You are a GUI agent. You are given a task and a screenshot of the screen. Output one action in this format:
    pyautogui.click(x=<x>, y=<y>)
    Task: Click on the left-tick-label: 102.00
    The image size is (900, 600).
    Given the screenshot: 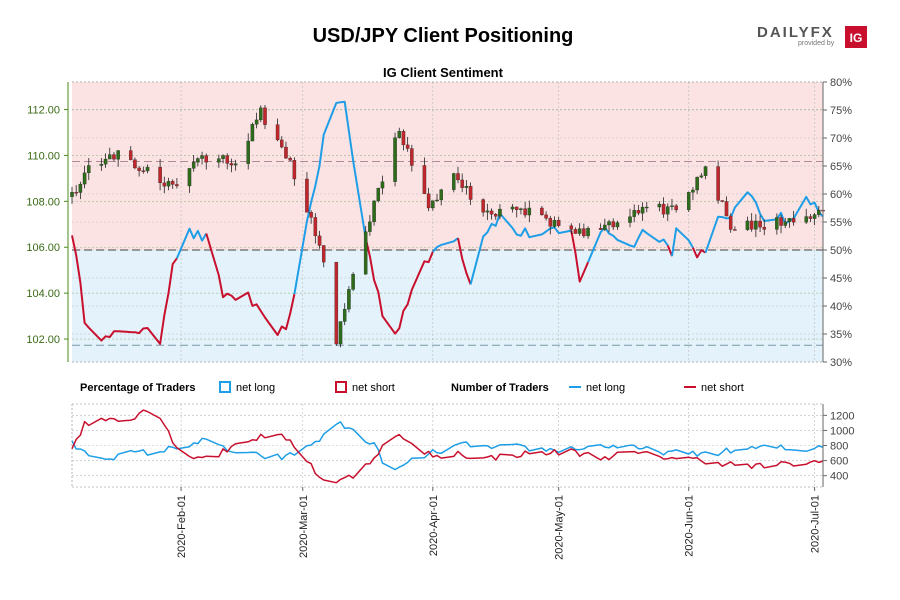 What is the action you would take?
    pyautogui.click(x=43, y=340)
    